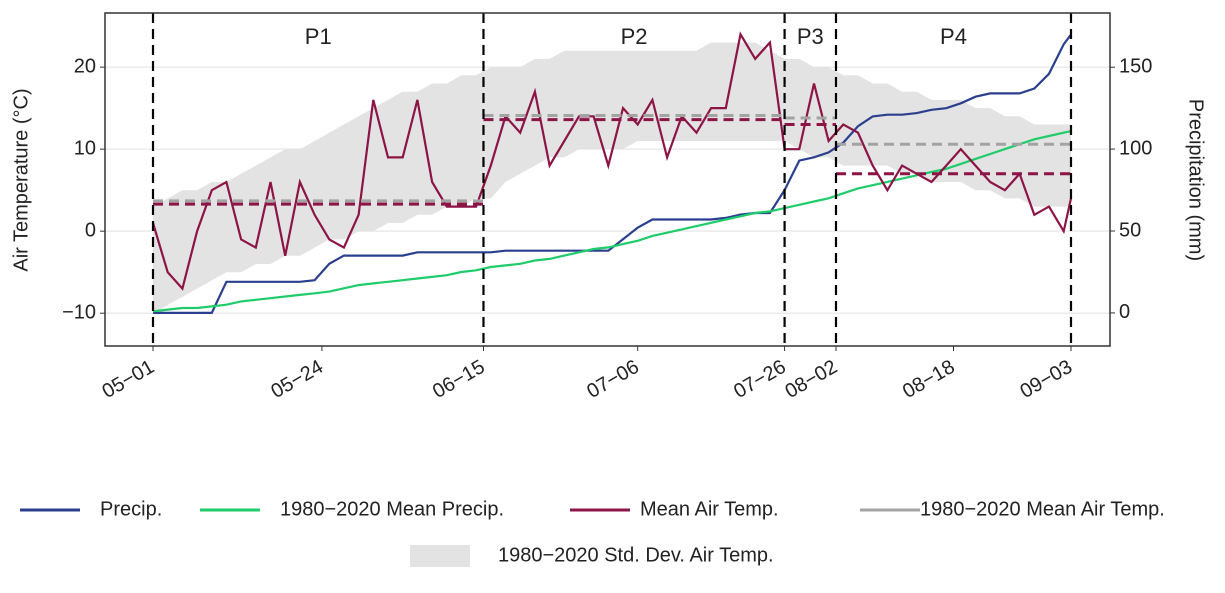 This screenshot has height=593, width=1225. What do you see at coordinates (90, 230) in the screenshot?
I see `y-tick-label: 0` at bounding box center [90, 230].